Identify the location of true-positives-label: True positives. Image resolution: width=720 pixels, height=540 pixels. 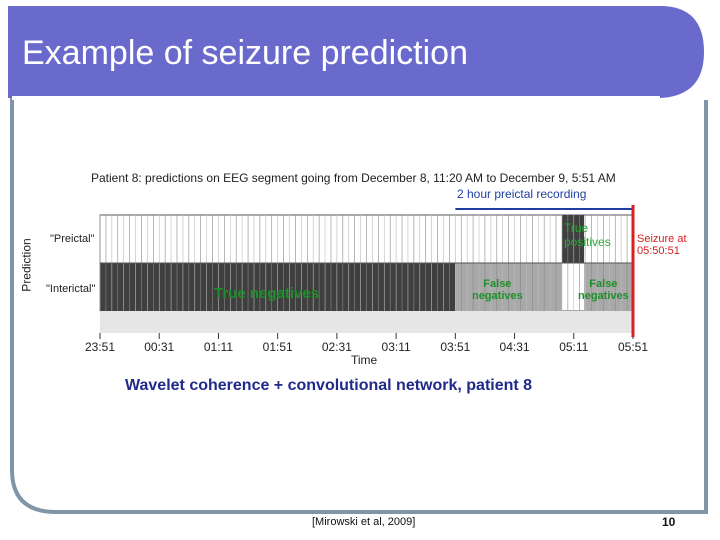
(587, 235).